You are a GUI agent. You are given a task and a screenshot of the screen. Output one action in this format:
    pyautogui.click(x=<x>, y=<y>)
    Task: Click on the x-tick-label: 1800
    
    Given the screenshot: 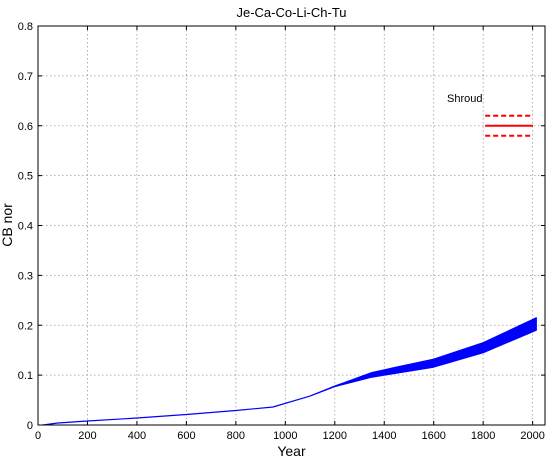 What is the action you would take?
    pyautogui.click(x=483, y=436)
    